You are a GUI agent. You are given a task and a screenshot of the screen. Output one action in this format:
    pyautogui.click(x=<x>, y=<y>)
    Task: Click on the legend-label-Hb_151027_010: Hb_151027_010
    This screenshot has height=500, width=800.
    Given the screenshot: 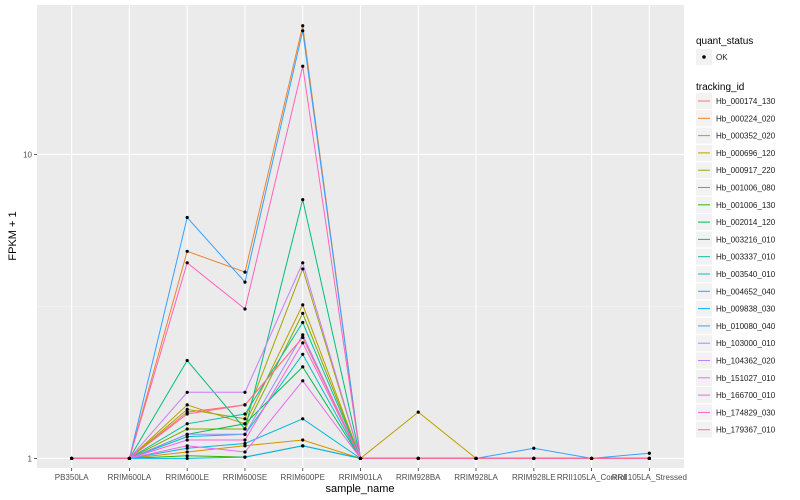 What is the action you would take?
    pyautogui.click(x=746, y=378)
    